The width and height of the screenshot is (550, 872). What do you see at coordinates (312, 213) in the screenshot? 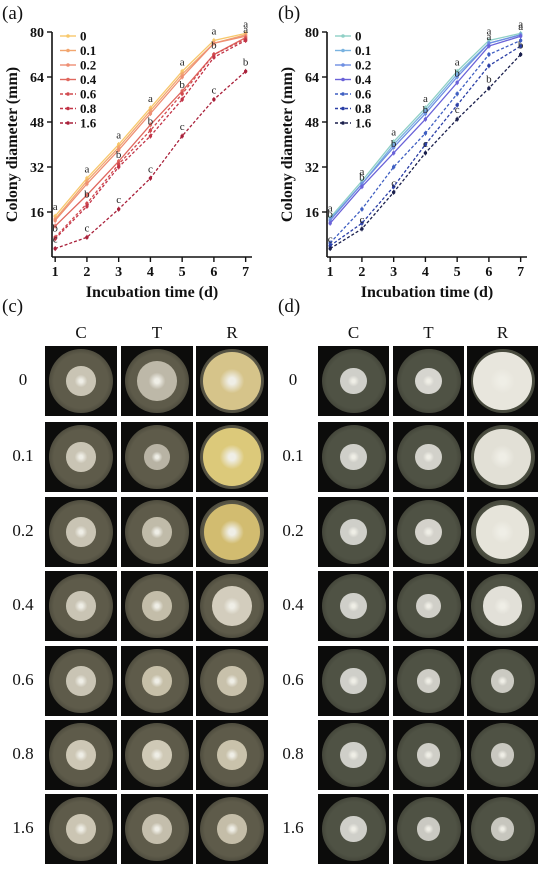
I see `y-tick-label: 16` at bounding box center [312, 213].